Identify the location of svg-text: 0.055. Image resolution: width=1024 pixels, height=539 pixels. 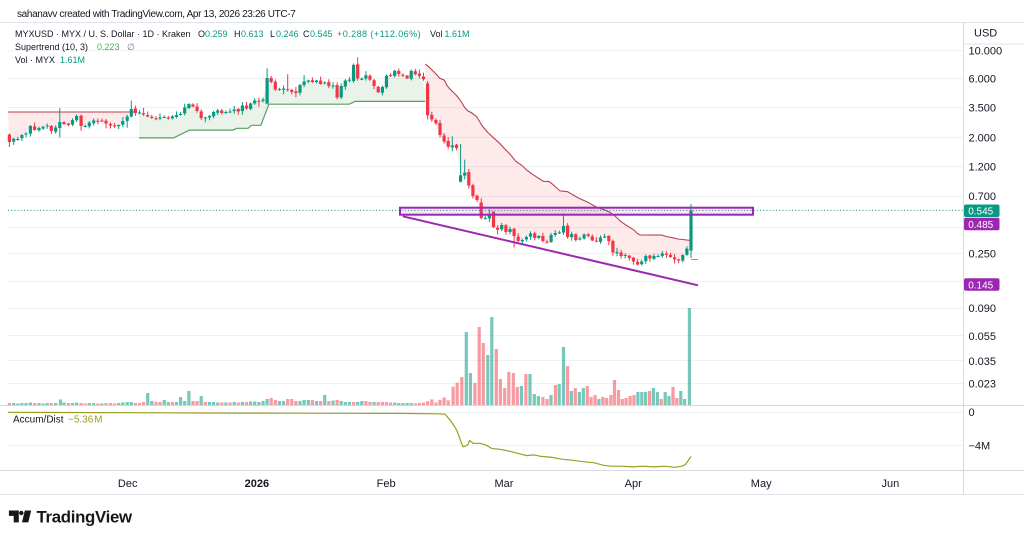
(983, 337).